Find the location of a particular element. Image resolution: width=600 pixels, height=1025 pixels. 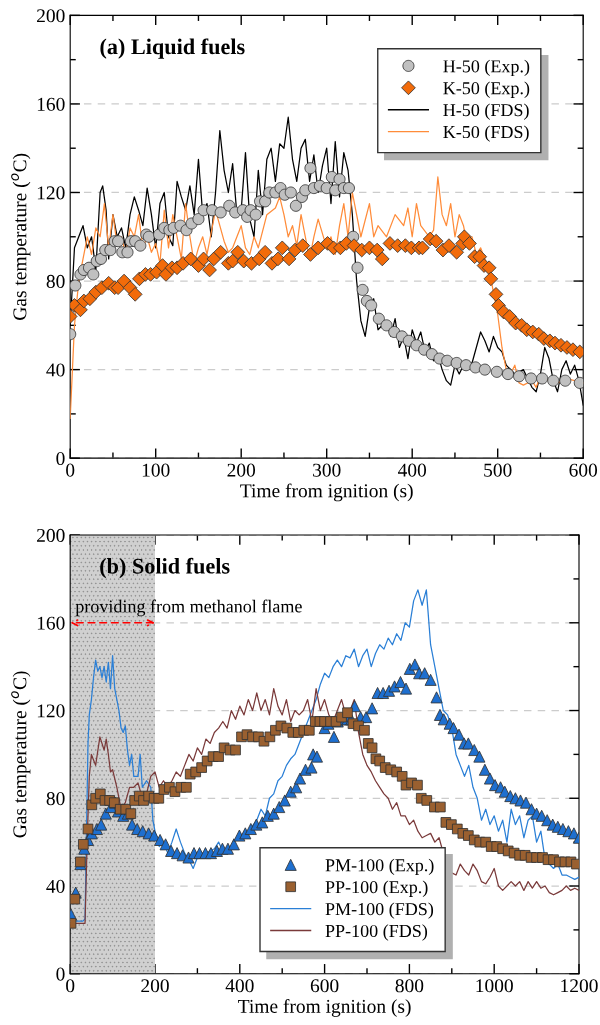

legend-label: H-50 (FDS) is located at coordinates (486, 111).